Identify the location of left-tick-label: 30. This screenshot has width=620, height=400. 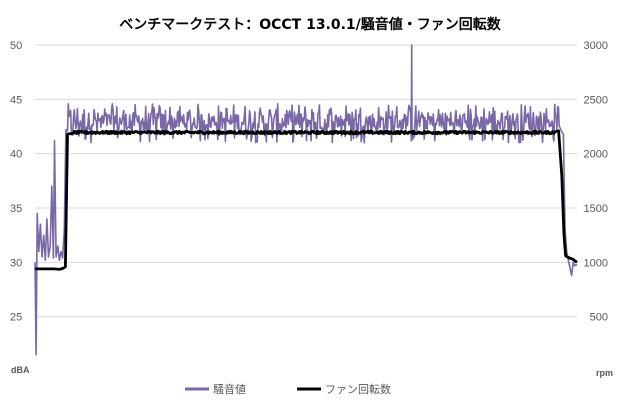
(16, 263).